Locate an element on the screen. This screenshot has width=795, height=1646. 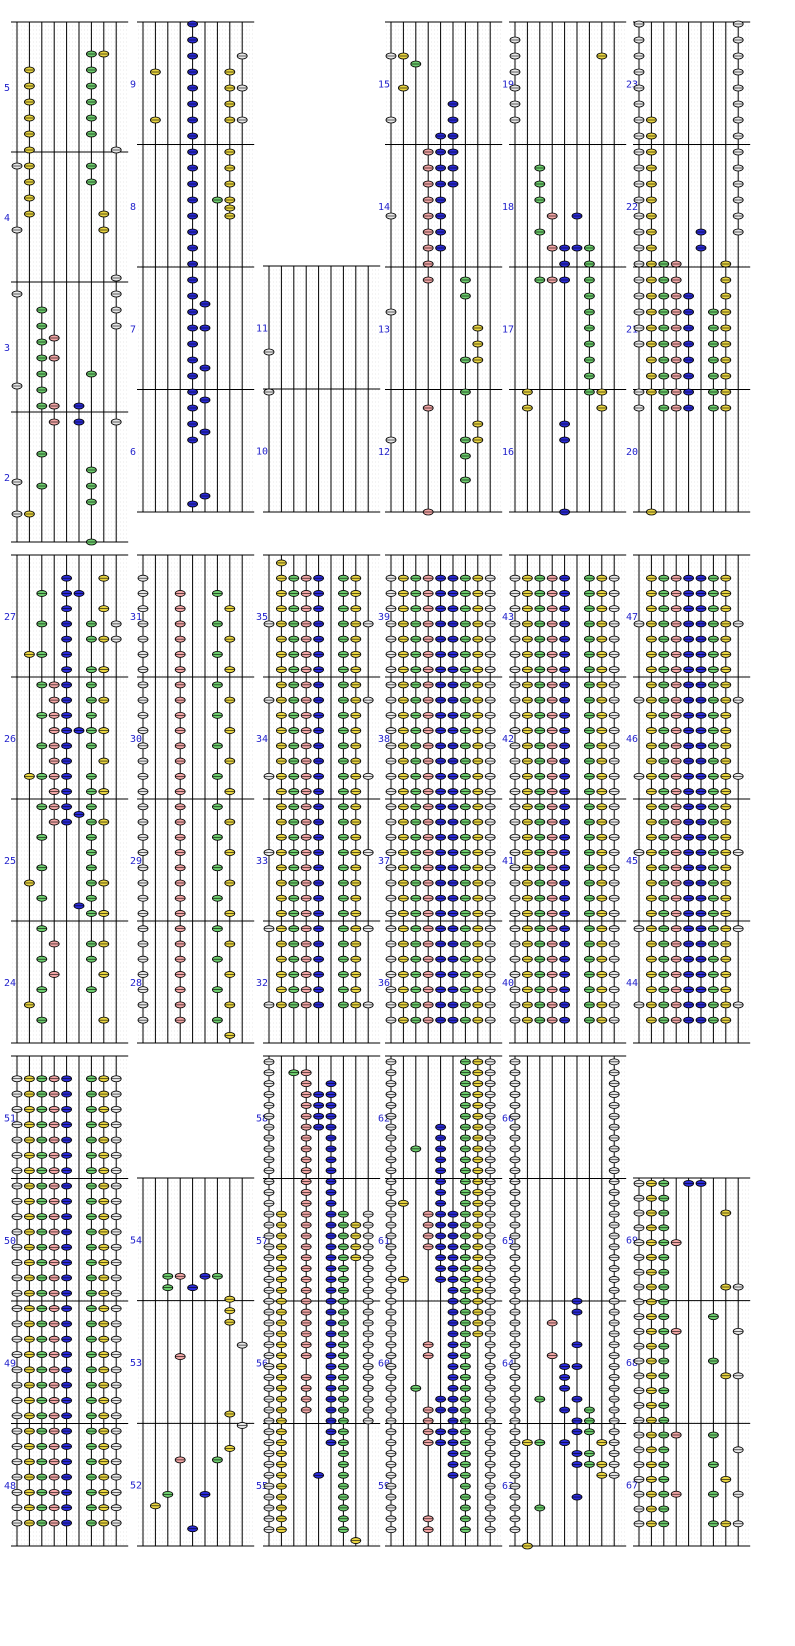
measure-label: 36 is located at coordinates (384, 983).